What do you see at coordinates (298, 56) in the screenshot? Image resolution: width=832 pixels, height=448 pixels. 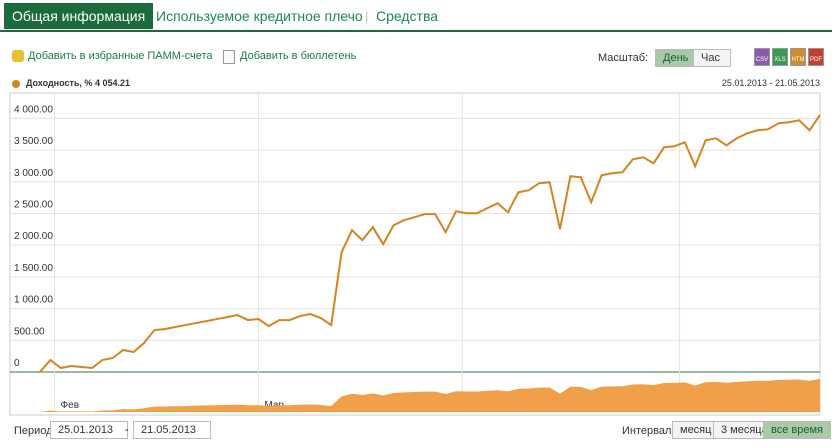 I see `bulletin-link: Добавить в бюллетень` at bounding box center [298, 56].